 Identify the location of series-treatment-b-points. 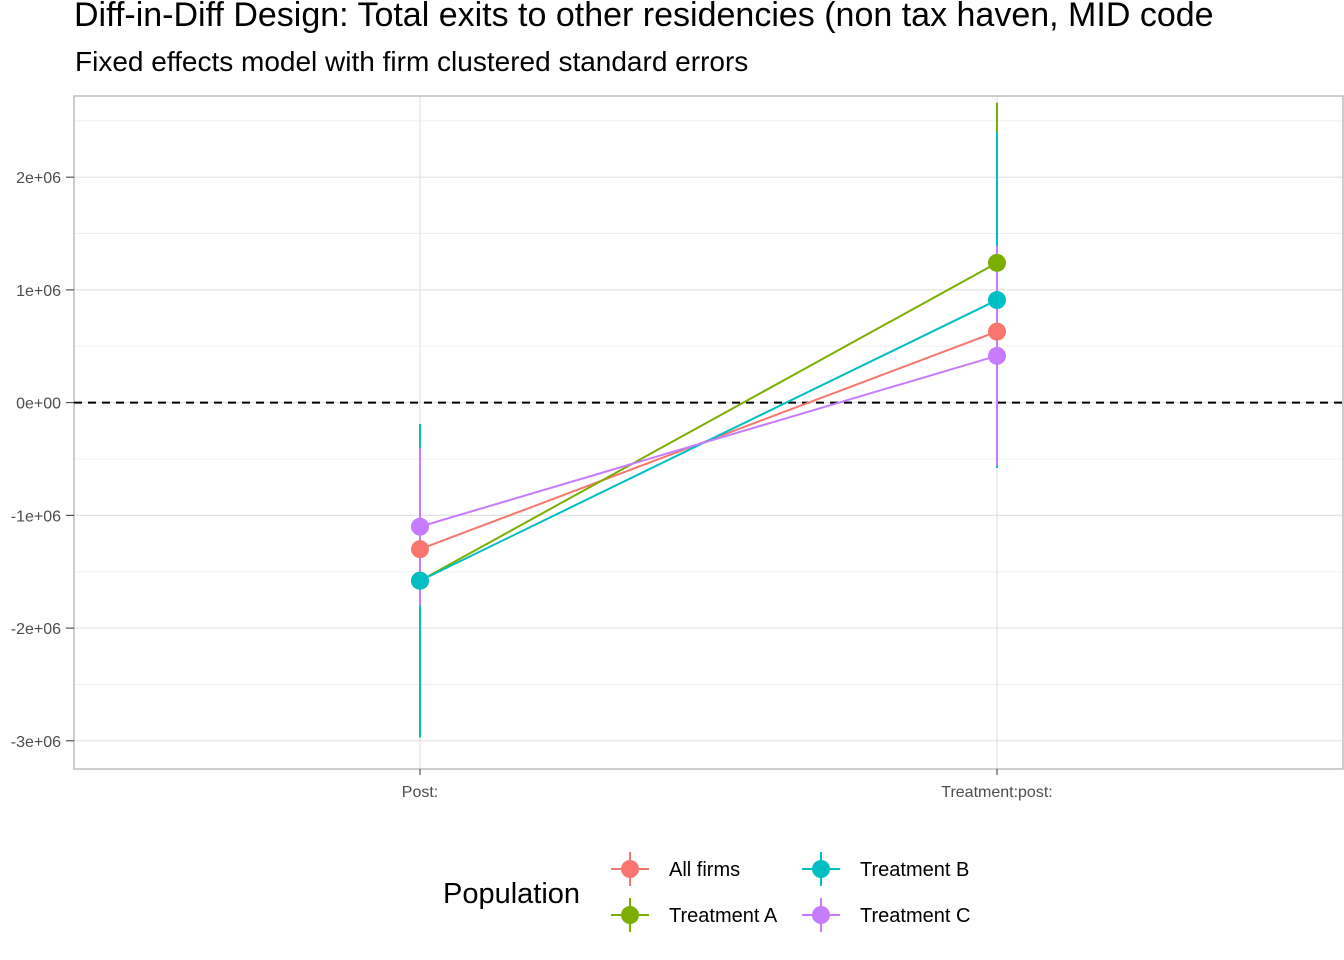
(708, 440).